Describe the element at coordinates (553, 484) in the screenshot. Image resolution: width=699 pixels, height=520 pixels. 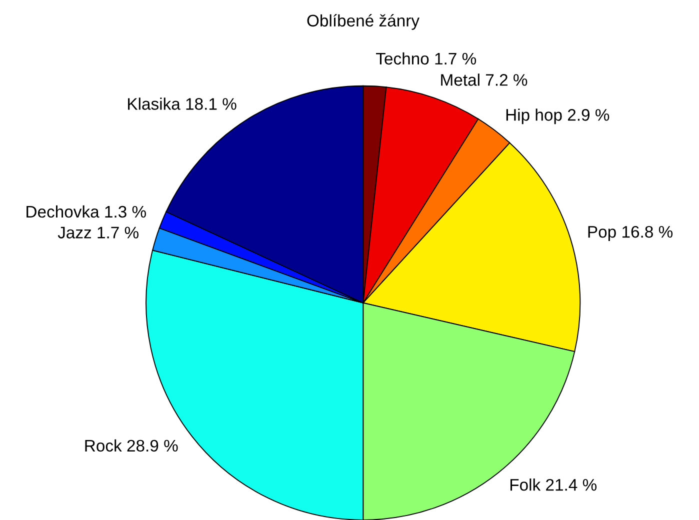
I see `slice-label: Folk 21.4 %` at that location.